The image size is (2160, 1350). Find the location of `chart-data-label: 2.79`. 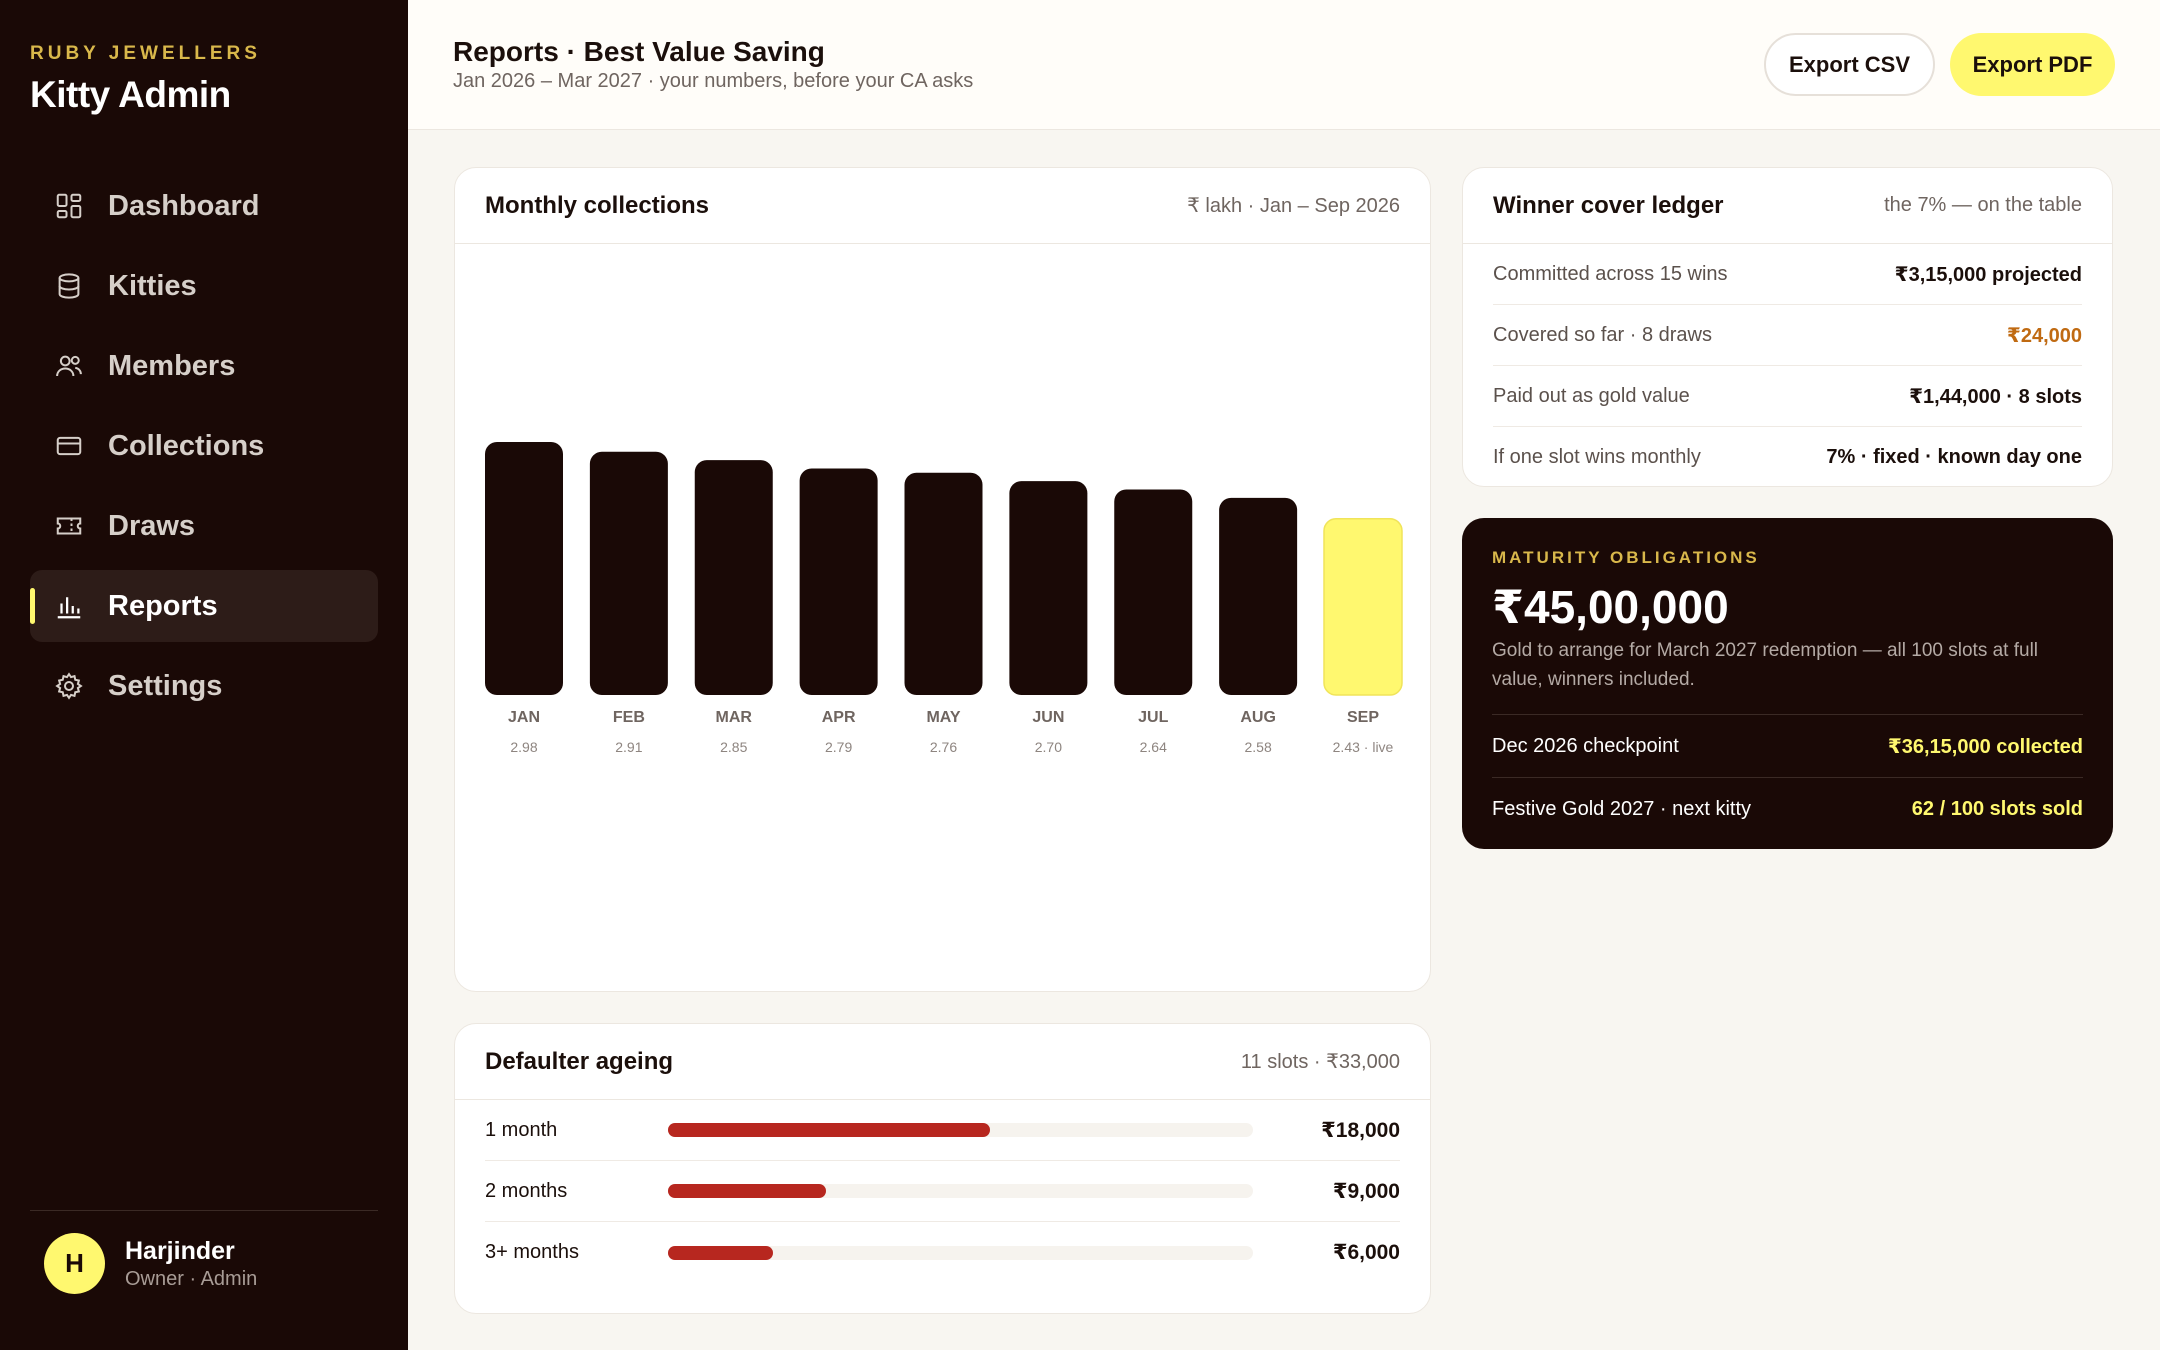

chart-data-label: 2.79 is located at coordinates (838, 747).